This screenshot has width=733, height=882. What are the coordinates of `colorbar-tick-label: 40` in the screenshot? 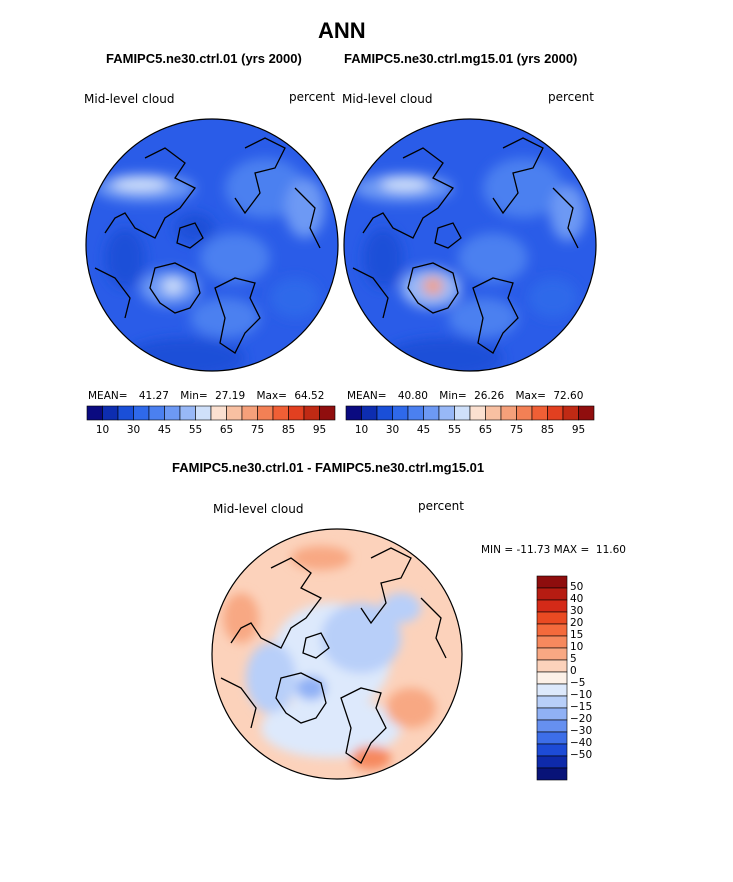 It's located at (577, 599).